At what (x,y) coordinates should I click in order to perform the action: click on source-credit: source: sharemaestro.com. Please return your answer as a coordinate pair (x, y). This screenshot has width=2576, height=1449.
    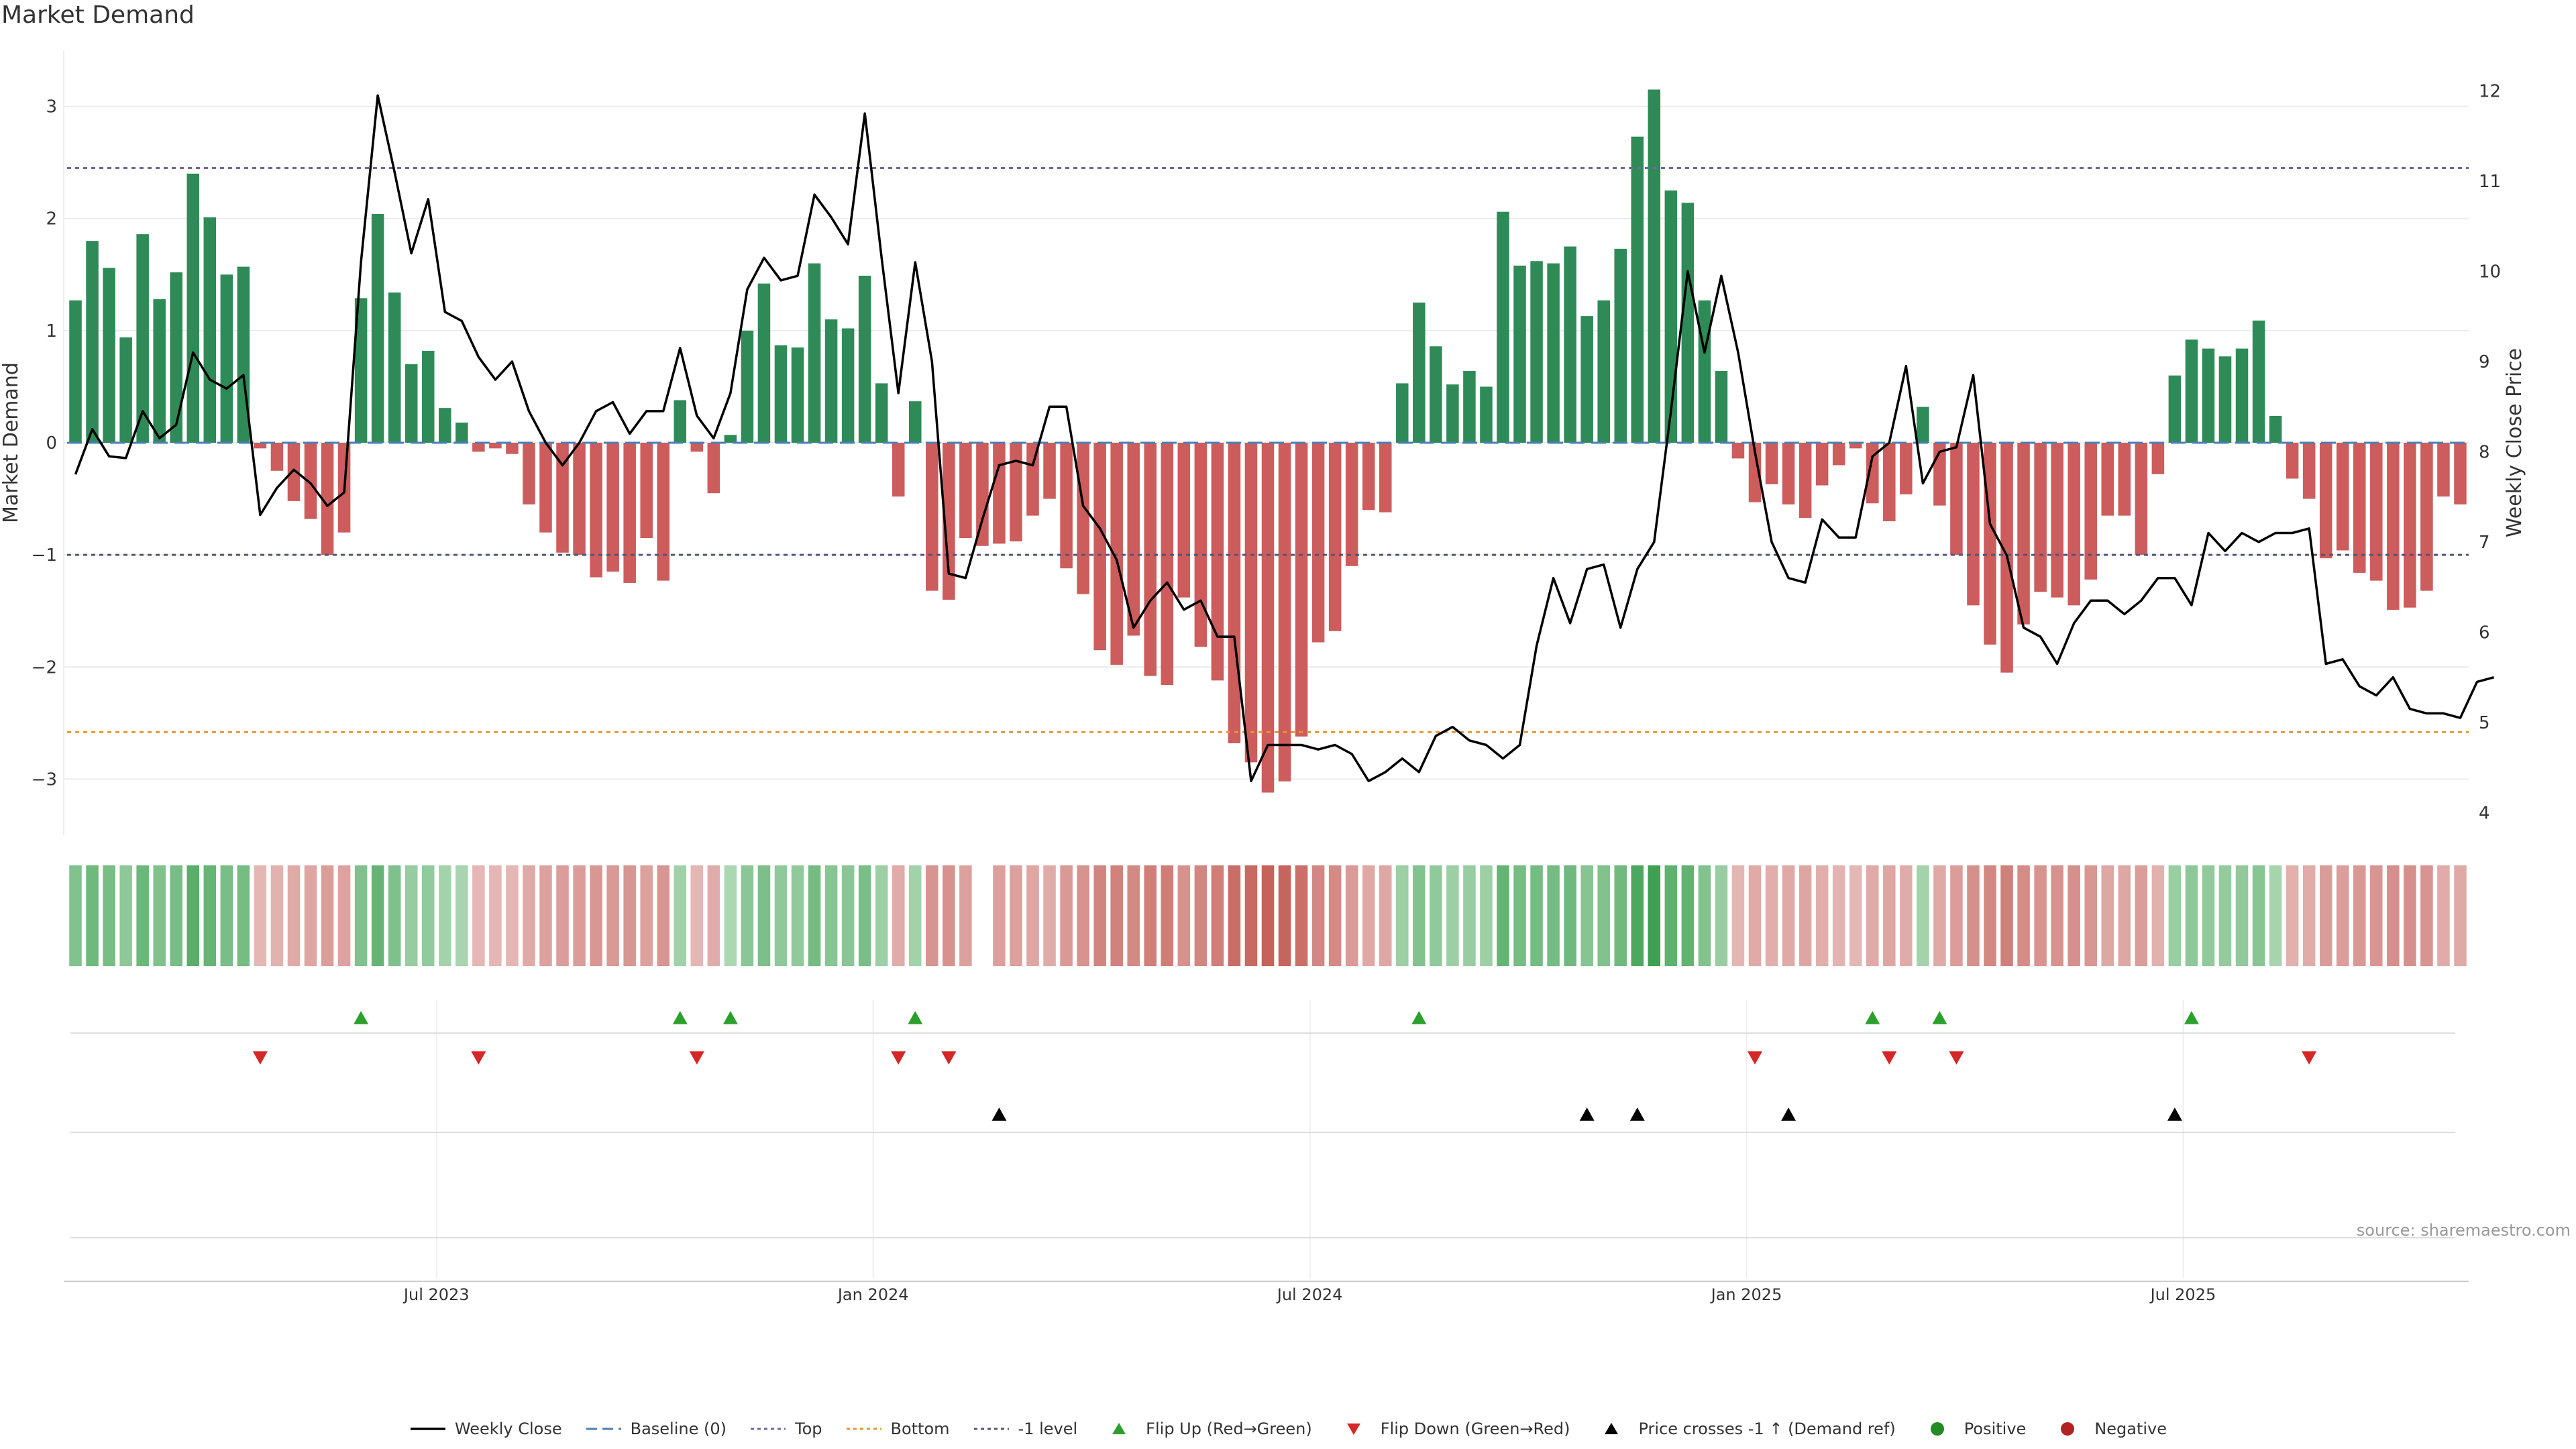
    Looking at the image, I should click on (2463, 1230).